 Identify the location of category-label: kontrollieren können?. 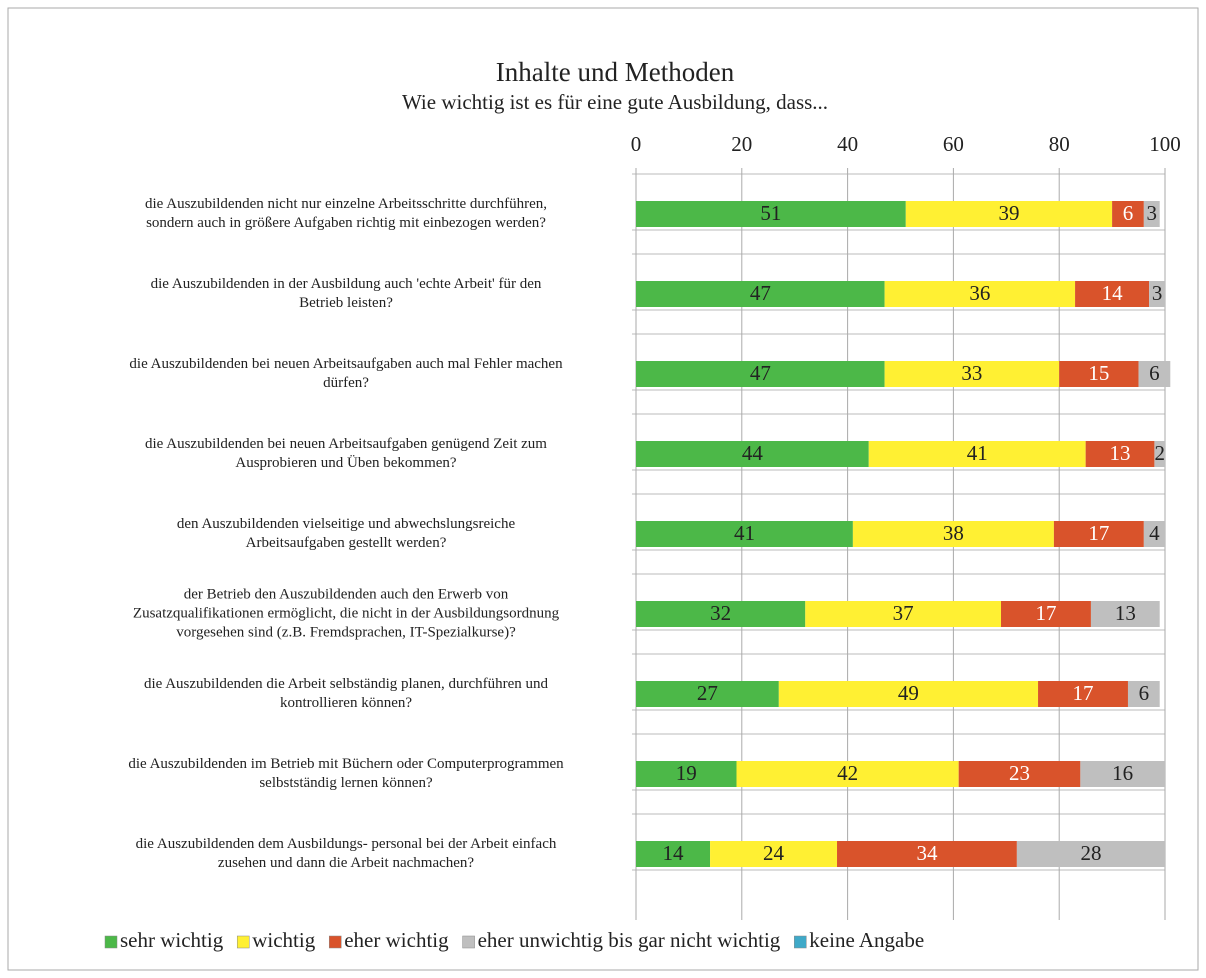
(346, 703).